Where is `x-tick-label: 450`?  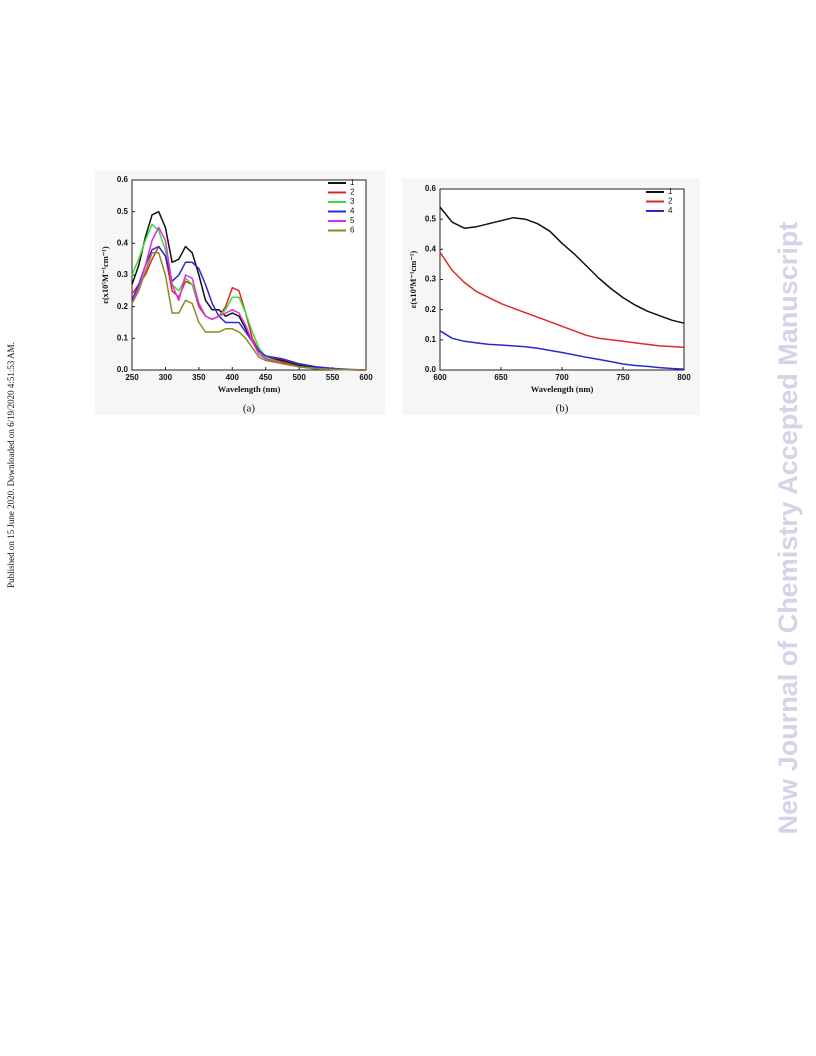
x-tick-label: 450 is located at coordinates (266, 377).